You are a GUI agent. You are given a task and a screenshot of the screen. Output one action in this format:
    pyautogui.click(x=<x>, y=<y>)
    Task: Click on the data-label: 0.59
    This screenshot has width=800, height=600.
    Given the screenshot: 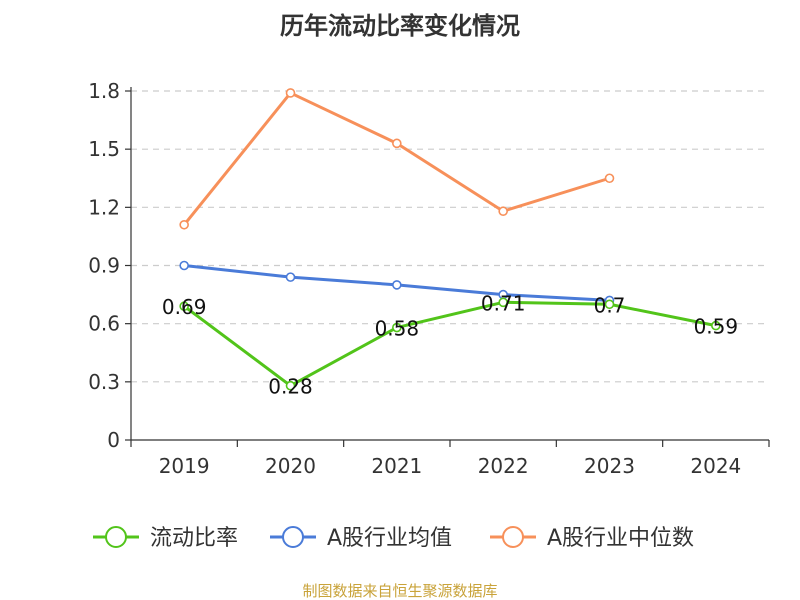 What is the action you would take?
    pyautogui.click(x=716, y=327)
    